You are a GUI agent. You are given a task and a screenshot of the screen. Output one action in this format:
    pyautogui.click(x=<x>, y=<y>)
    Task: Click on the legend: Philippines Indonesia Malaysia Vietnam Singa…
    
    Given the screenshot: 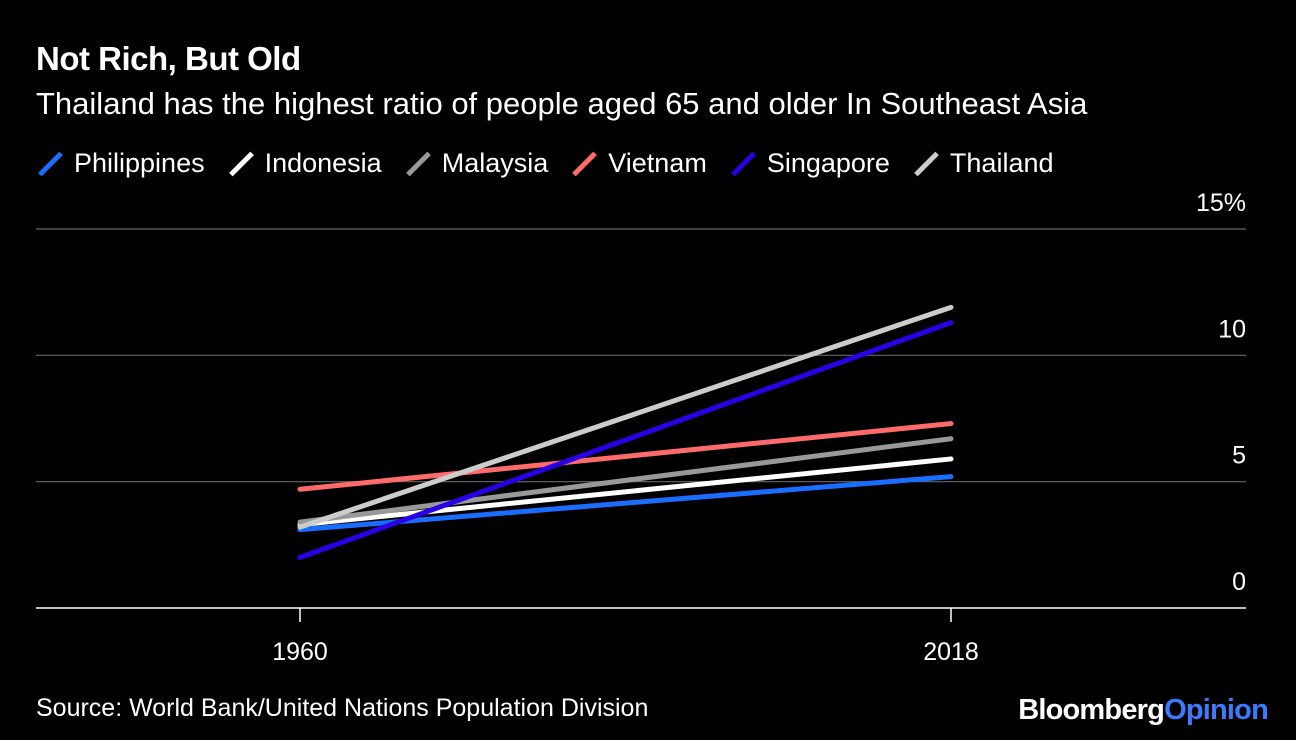 What is the action you would take?
    pyautogui.click(x=556, y=163)
    